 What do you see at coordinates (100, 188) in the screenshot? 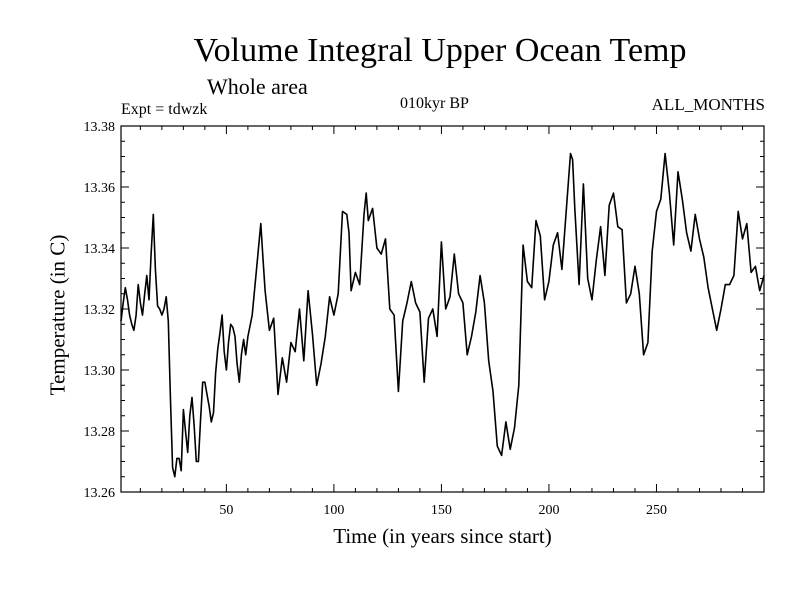
I see `y-tick-label: 13.36` at bounding box center [100, 188].